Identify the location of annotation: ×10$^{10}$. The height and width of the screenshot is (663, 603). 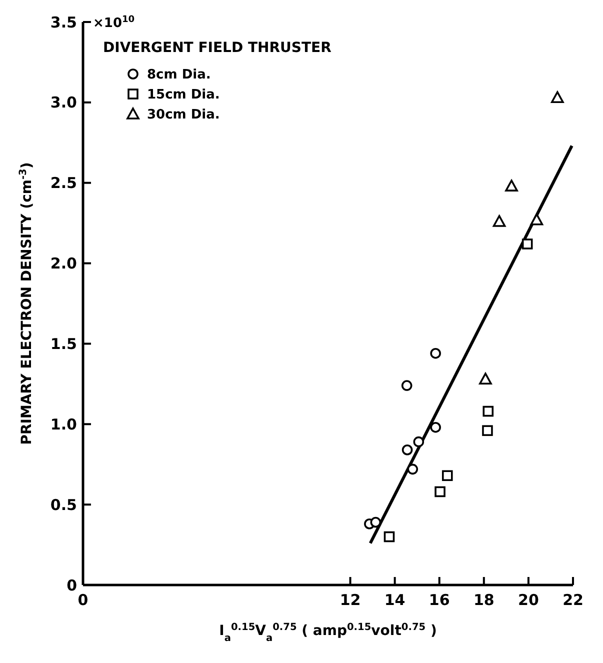
(114, 23).